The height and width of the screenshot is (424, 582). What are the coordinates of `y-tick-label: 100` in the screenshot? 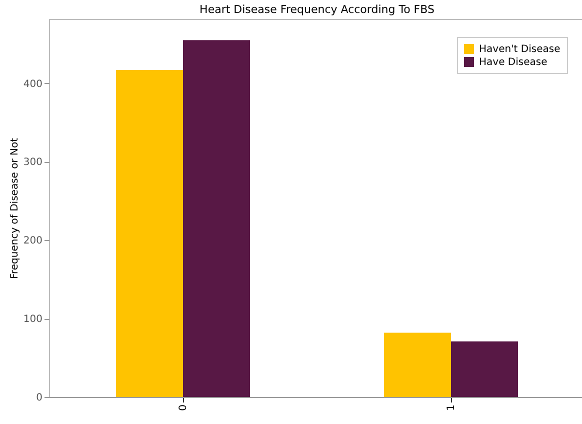 It's located at (32, 320).